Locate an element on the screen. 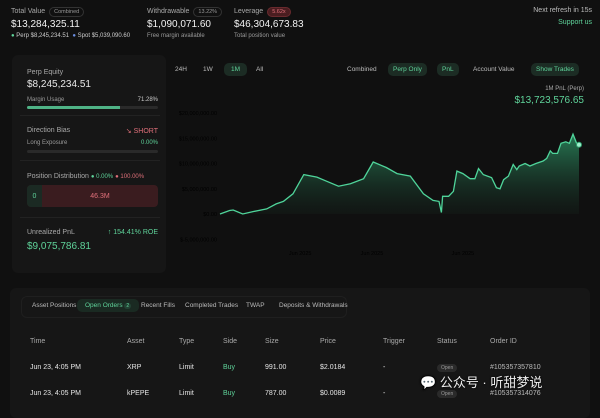 Image resolution: width=600 pixels, height=418 pixels. perp-value: $8,245,234.51 is located at coordinates (50, 36).